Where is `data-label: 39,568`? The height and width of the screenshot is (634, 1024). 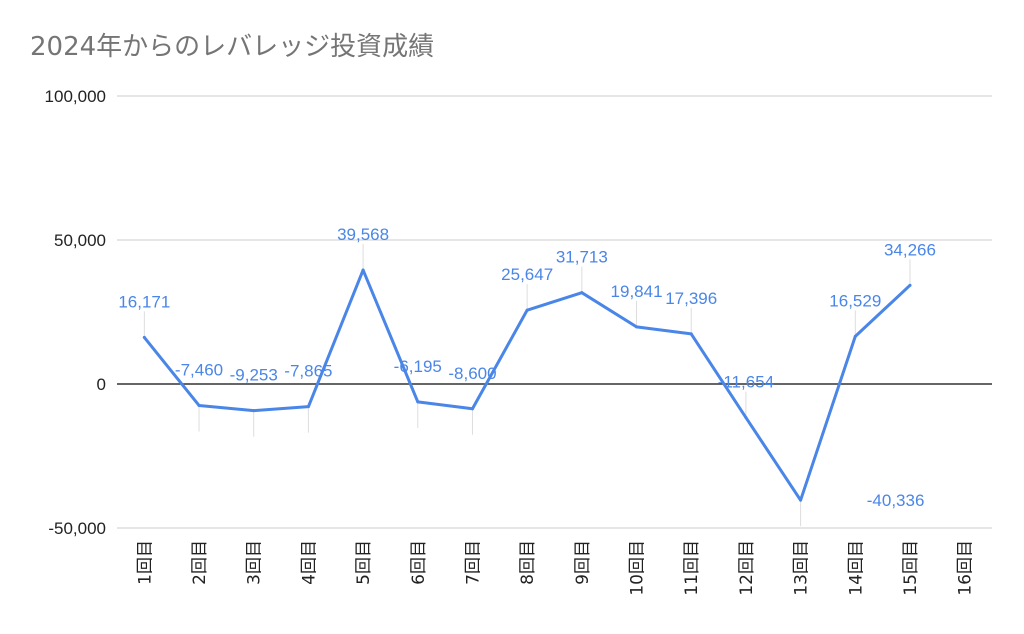 data-label: 39,568 is located at coordinates (363, 234).